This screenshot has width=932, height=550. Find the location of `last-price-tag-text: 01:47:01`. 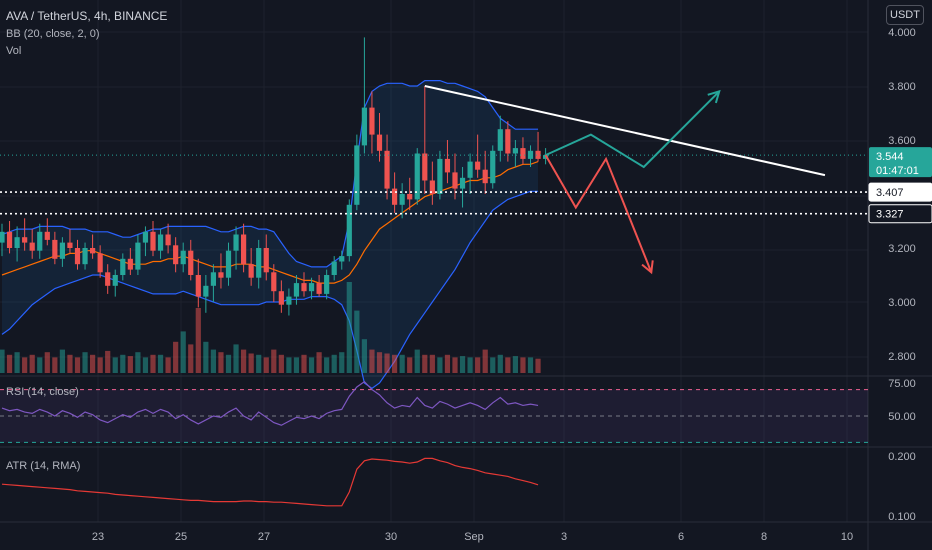

last-price-tag-text: 01:47:01 is located at coordinates (897, 171).